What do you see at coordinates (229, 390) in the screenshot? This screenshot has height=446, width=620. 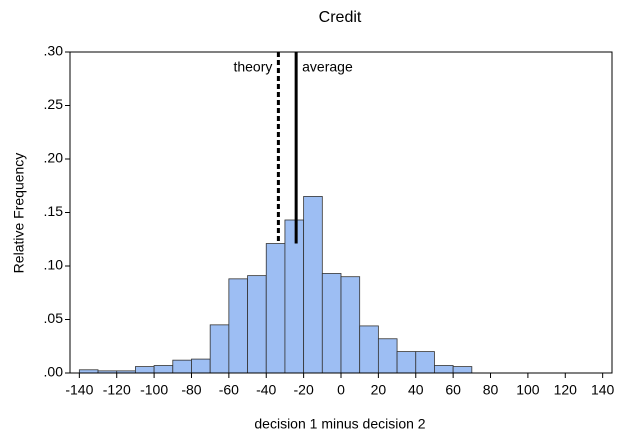 I see `x-tick-label: -60` at bounding box center [229, 390].